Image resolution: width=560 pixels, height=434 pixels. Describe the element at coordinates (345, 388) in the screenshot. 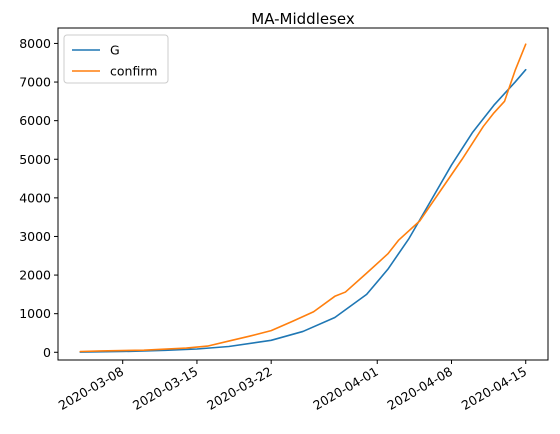

I see `x-tick-label: 2020-04-01` at that location.